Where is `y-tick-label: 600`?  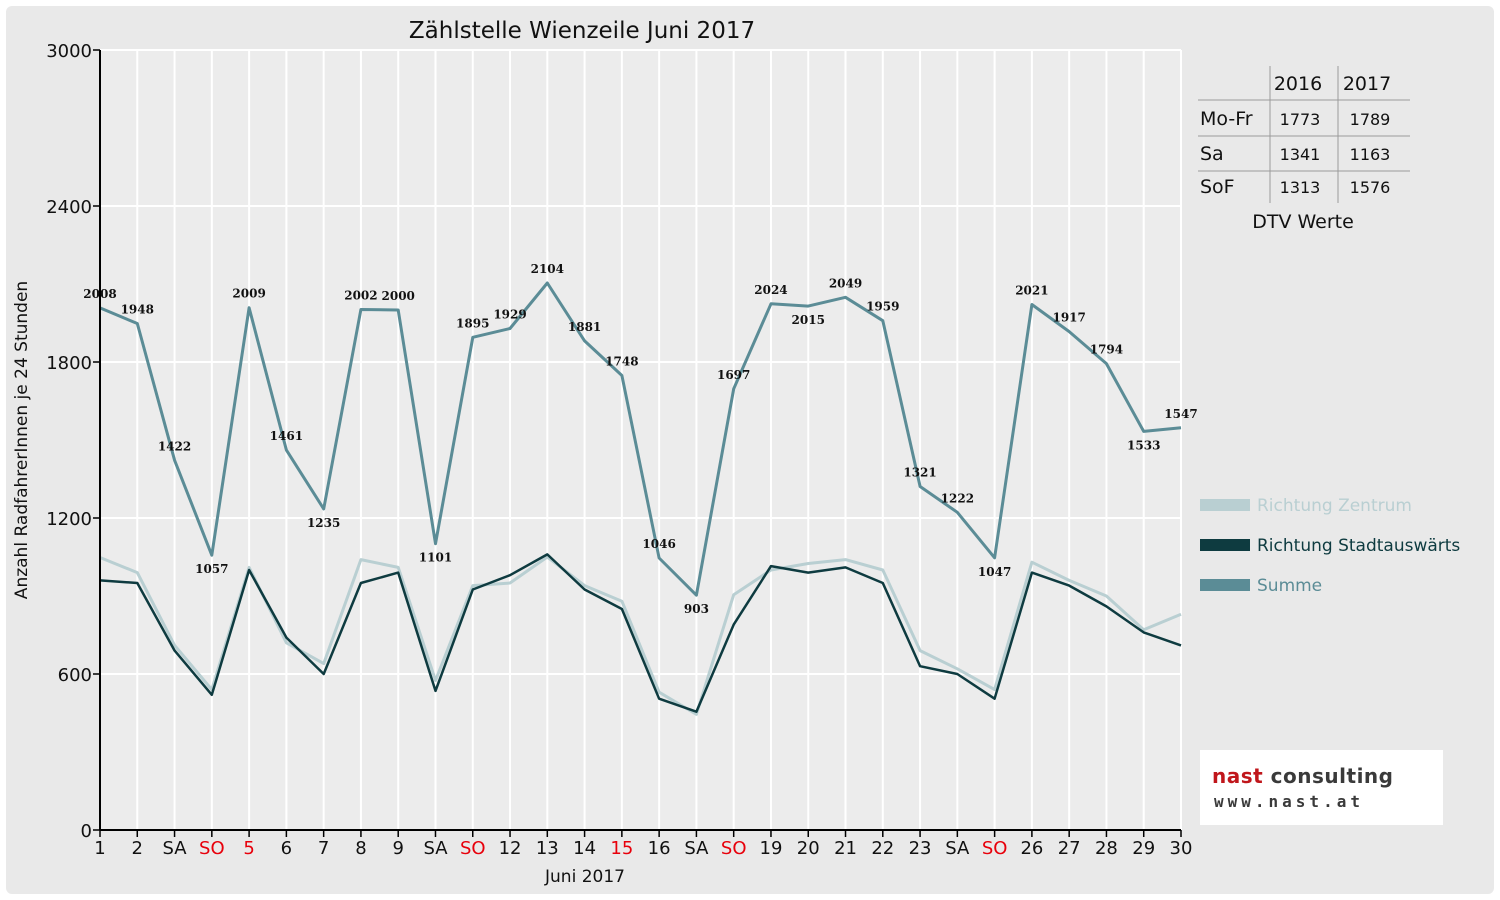 y-tick-label: 600 is located at coordinates (75, 675).